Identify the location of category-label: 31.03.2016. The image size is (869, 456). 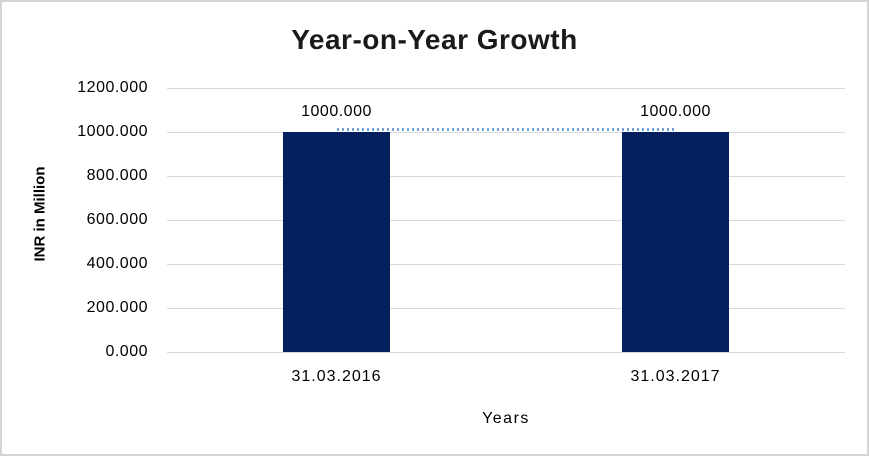
(336, 376).